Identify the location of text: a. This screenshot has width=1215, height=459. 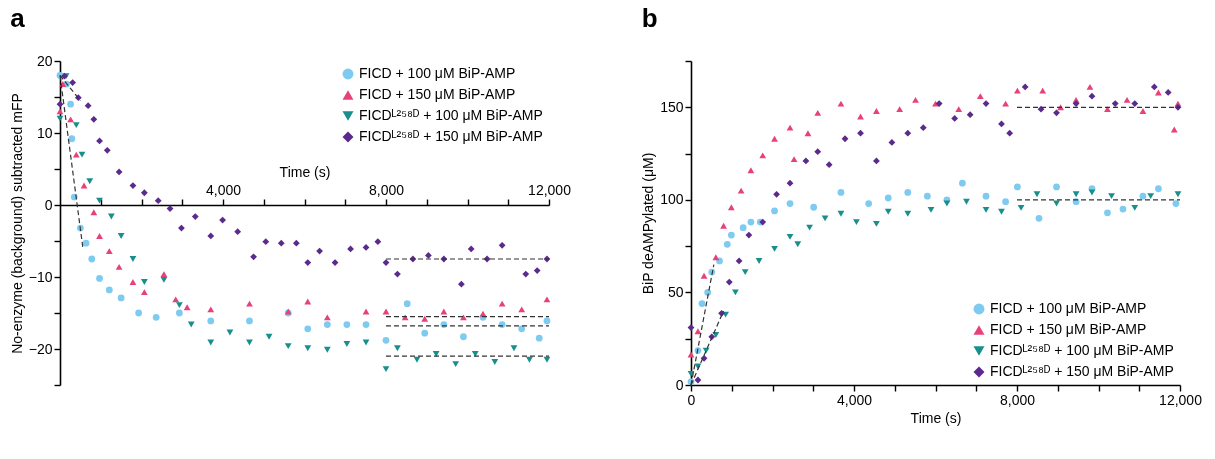
(18, 18).